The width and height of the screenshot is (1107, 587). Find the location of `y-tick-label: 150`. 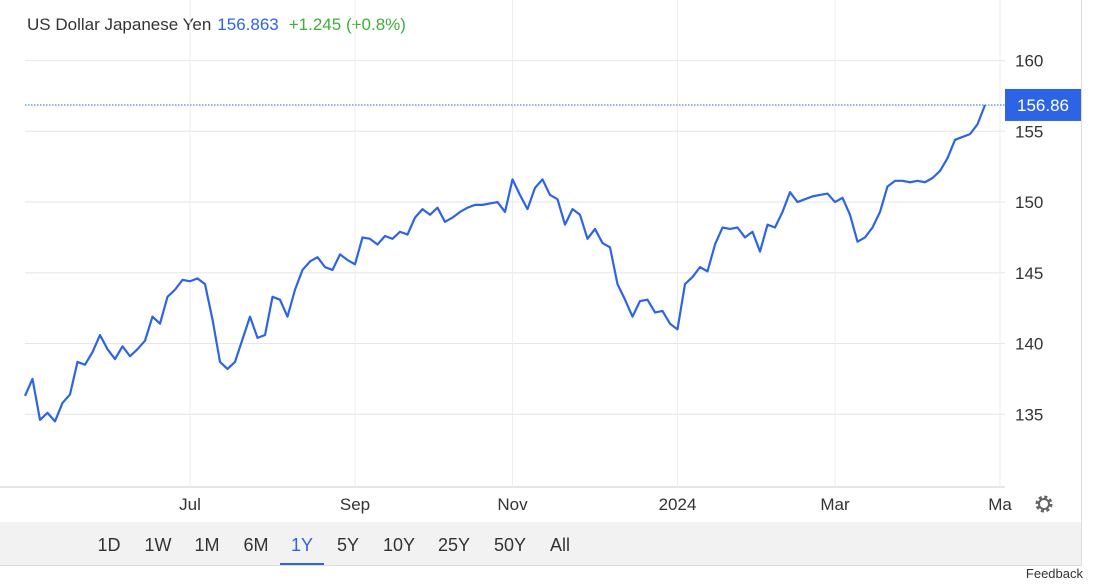

y-tick-label: 150 is located at coordinates (1029, 202).